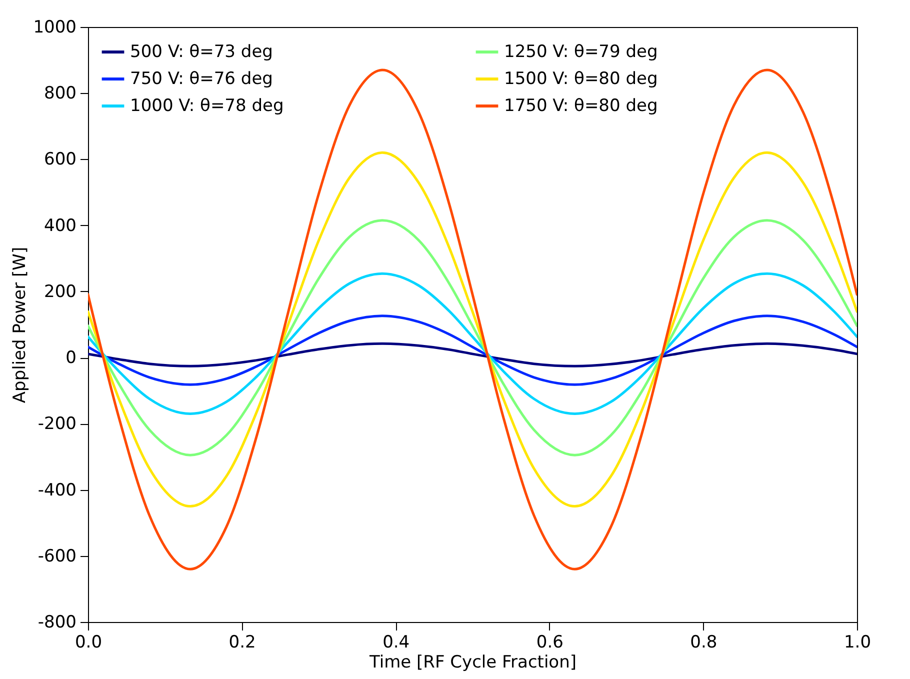 This screenshot has height=679, width=910. What do you see at coordinates (472, 662) in the screenshot?
I see `x-axis-title: Time [RF Cycle Fraction]` at bounding box center [472, 662].